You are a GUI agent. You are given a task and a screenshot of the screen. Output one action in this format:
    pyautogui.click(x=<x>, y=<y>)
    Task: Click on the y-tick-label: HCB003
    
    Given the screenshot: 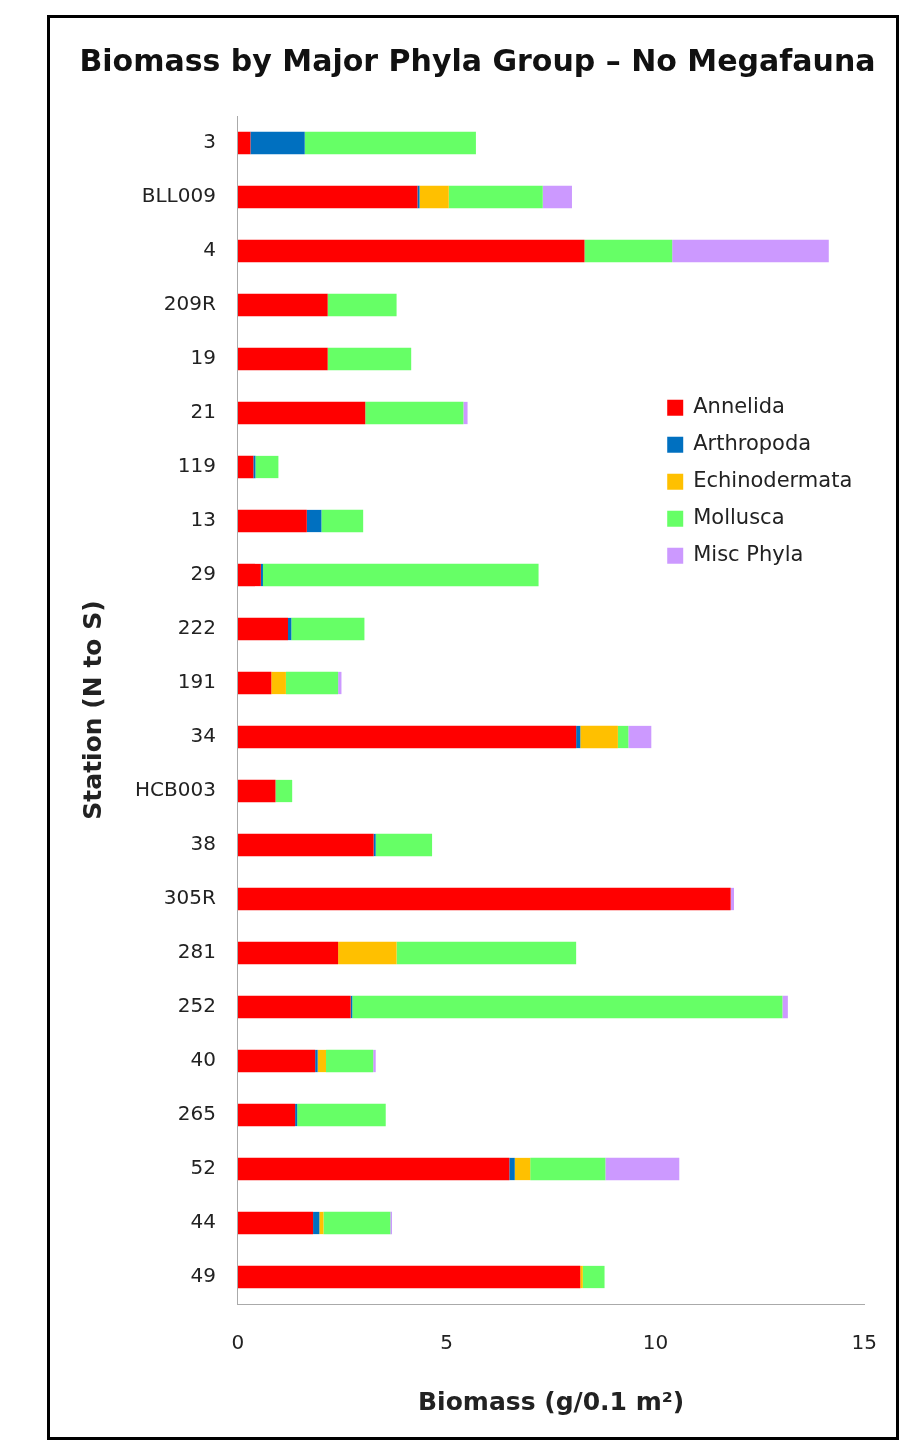 What is the action you would take?
    pyautogui.click(x=175, y=789)
    